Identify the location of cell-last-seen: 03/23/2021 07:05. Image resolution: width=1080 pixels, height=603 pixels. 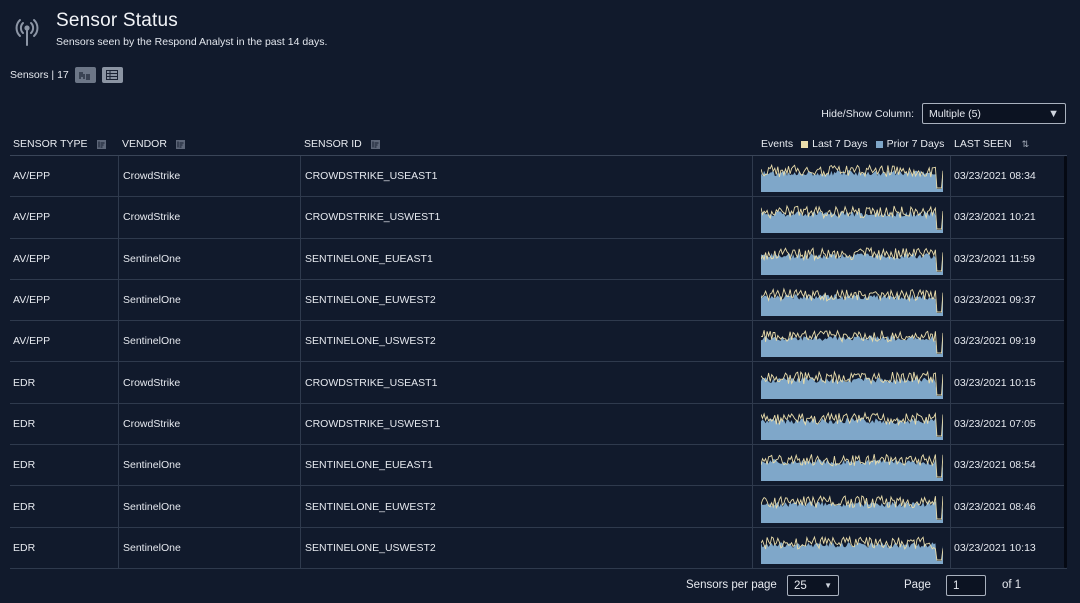
(1008, 424).